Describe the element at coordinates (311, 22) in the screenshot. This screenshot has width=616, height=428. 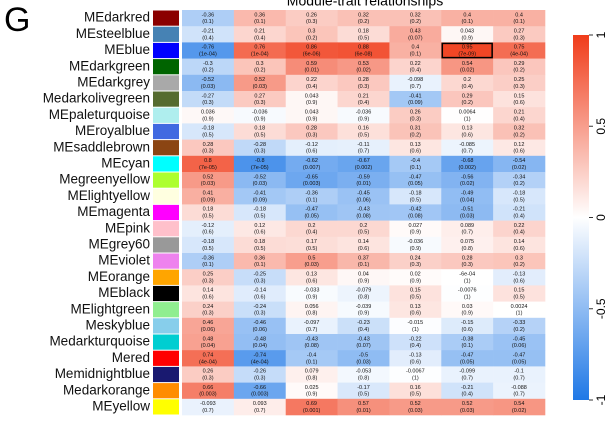
I see `cell-pvalue: (0.3)` at that location.